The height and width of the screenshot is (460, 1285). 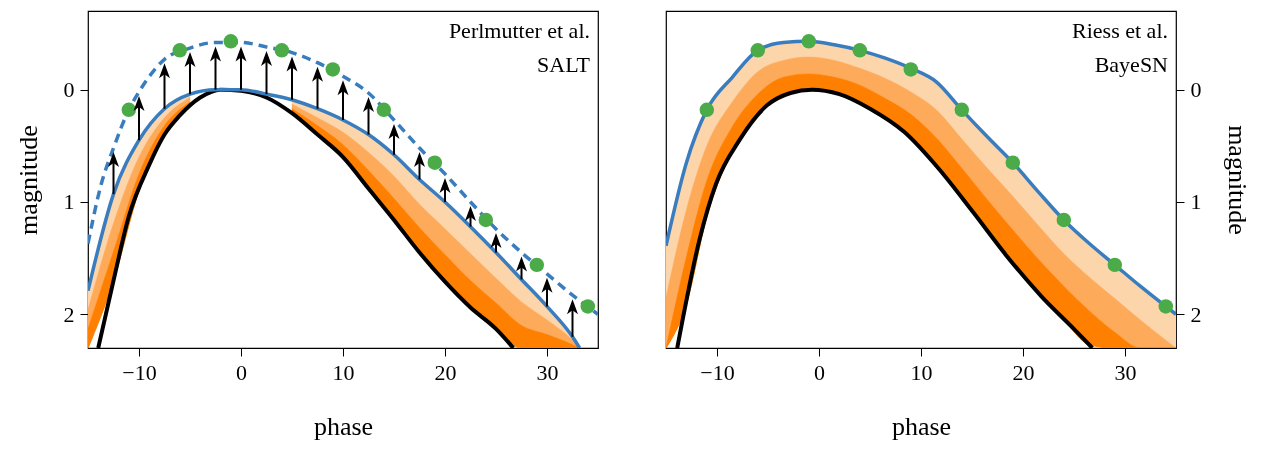 What do you see at coordinates (69, 314) in the screenshot?
I see `y-tick-label: 2` at bounding box center [69, 314].